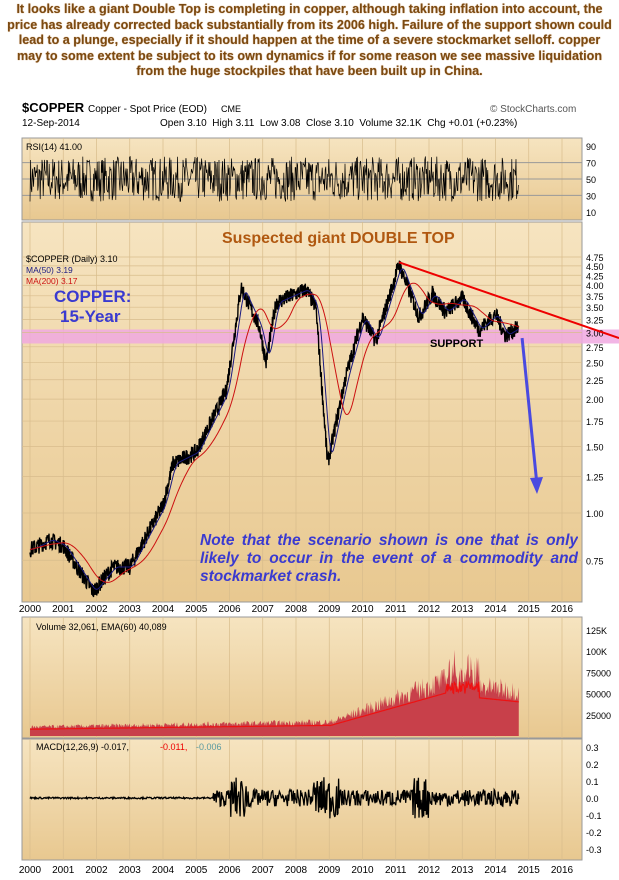 The image size is (619, 880). What do you see at coordinates (598, 716) in the screenshot?
I see `volume-tick-label: 25000` at bounding box center [598, 716].